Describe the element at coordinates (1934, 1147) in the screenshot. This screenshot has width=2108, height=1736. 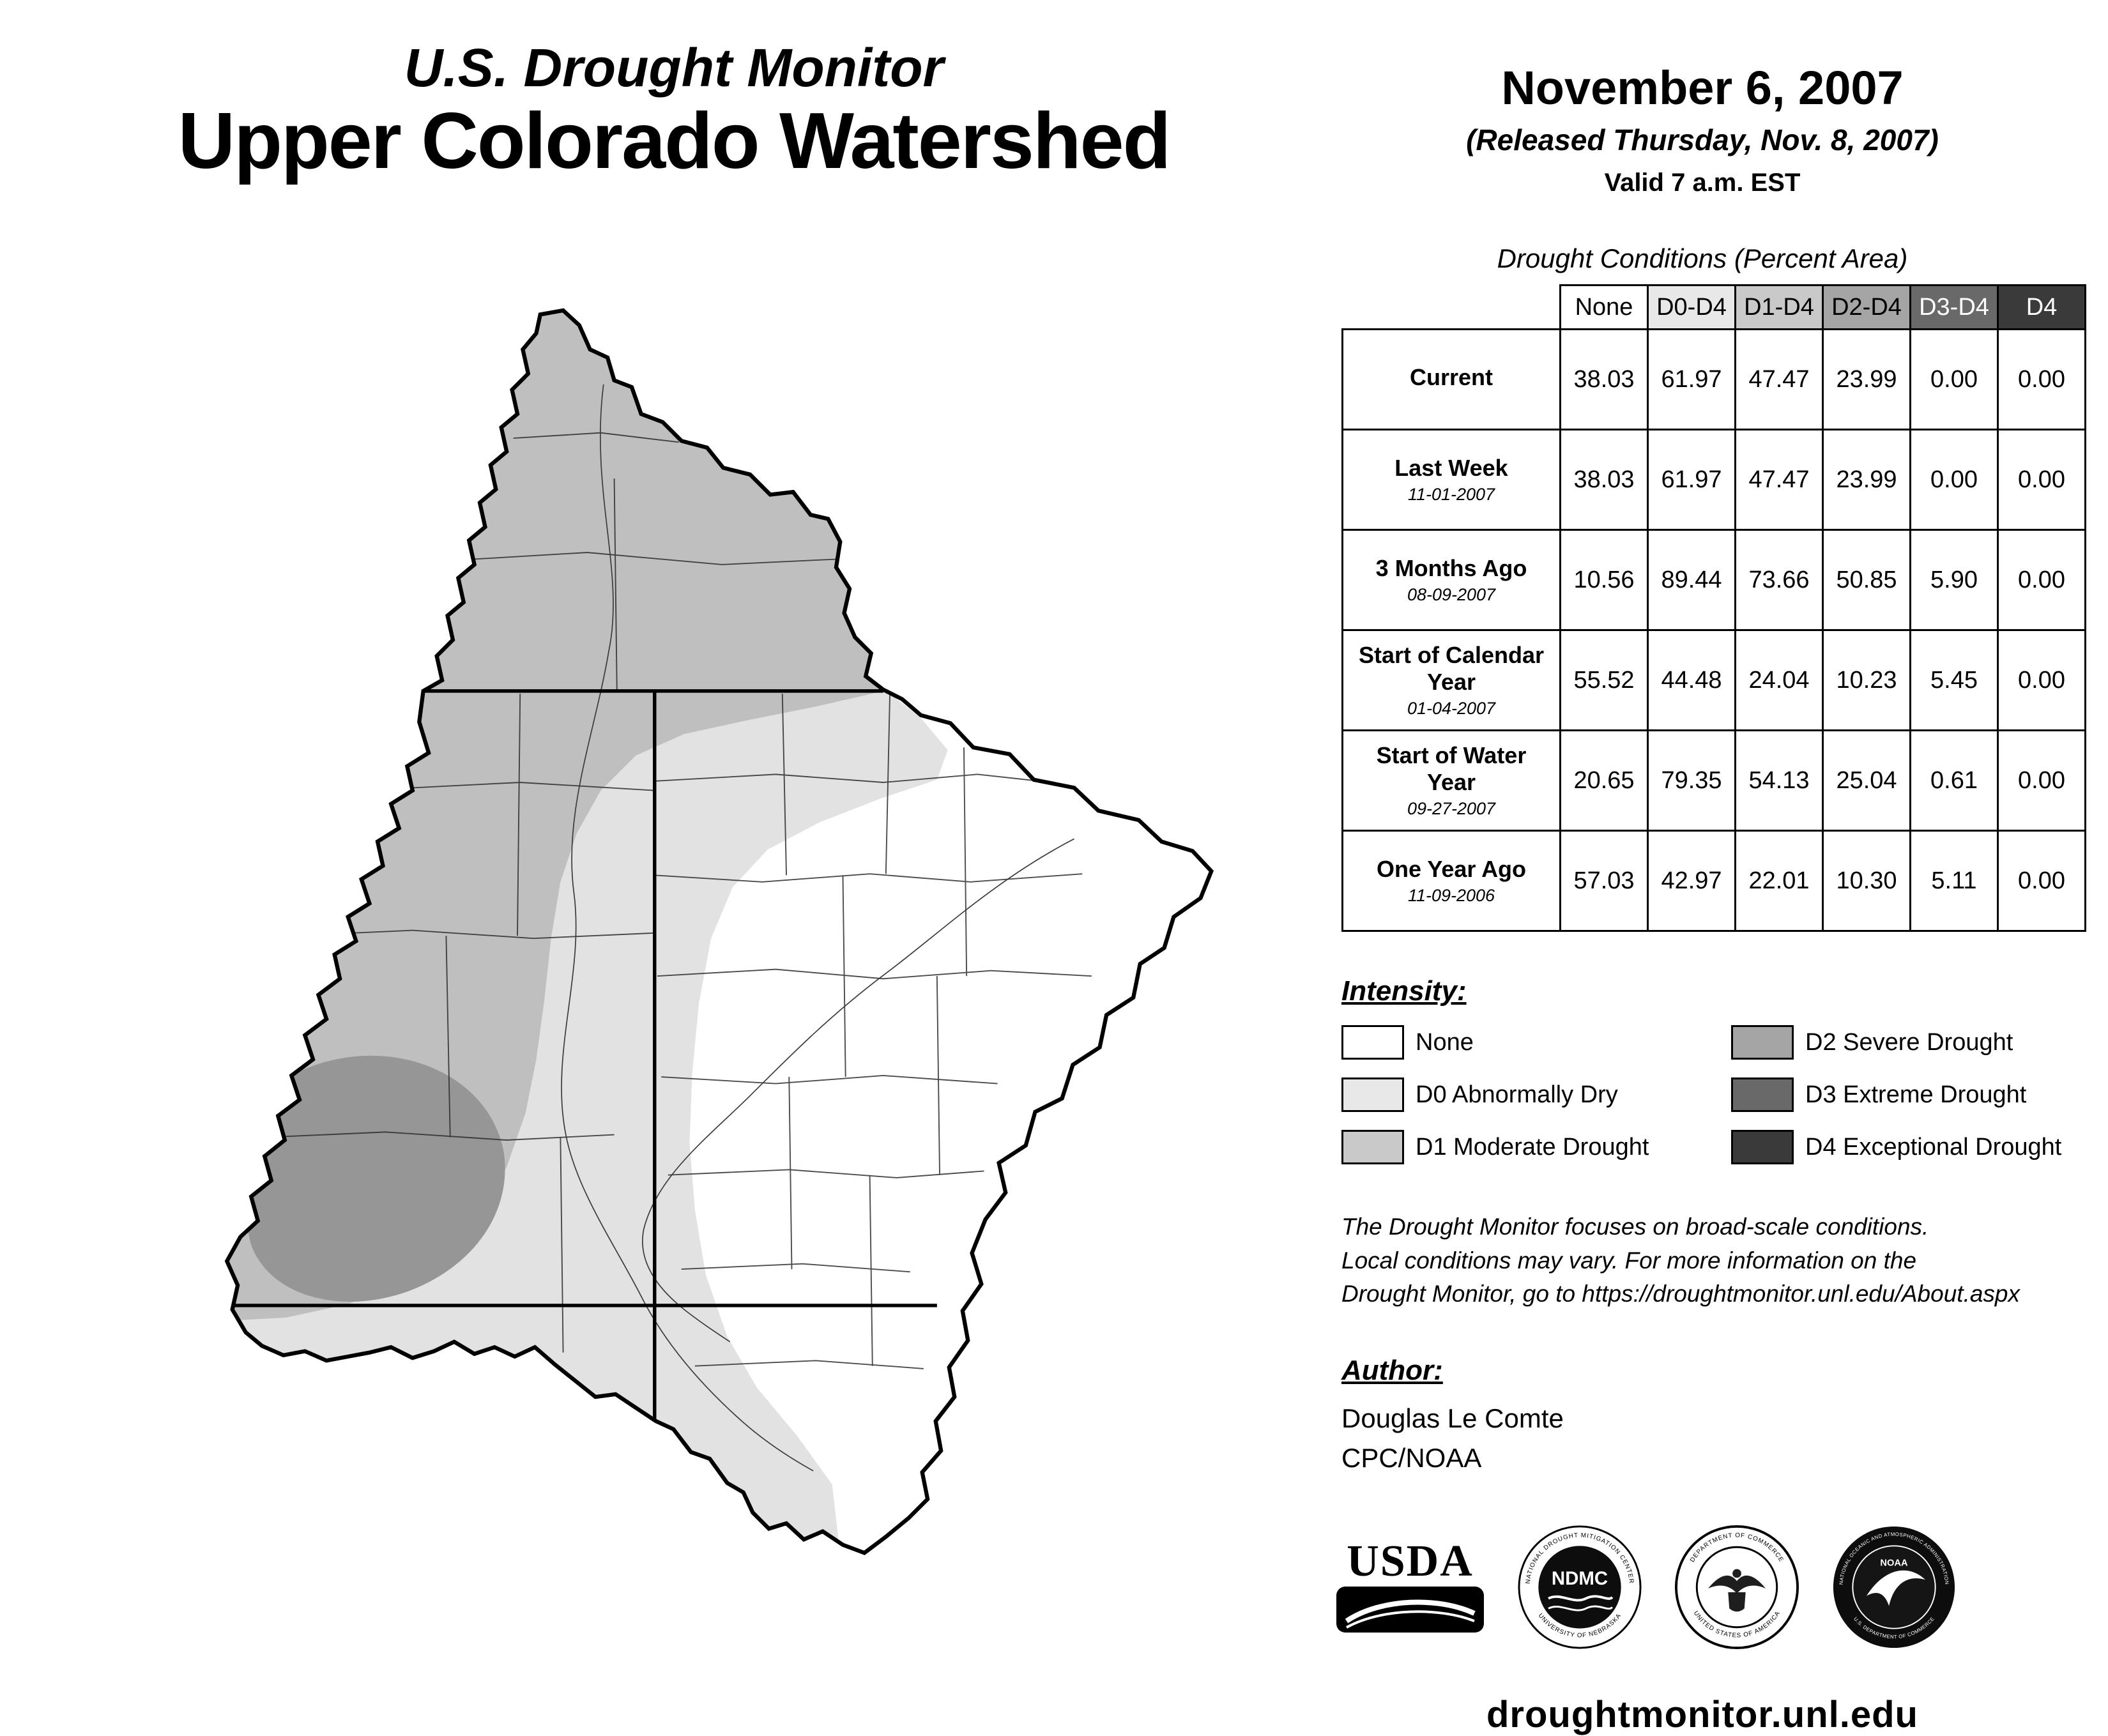
I see `legend-label: D4 Exceptional Drought` at that location.